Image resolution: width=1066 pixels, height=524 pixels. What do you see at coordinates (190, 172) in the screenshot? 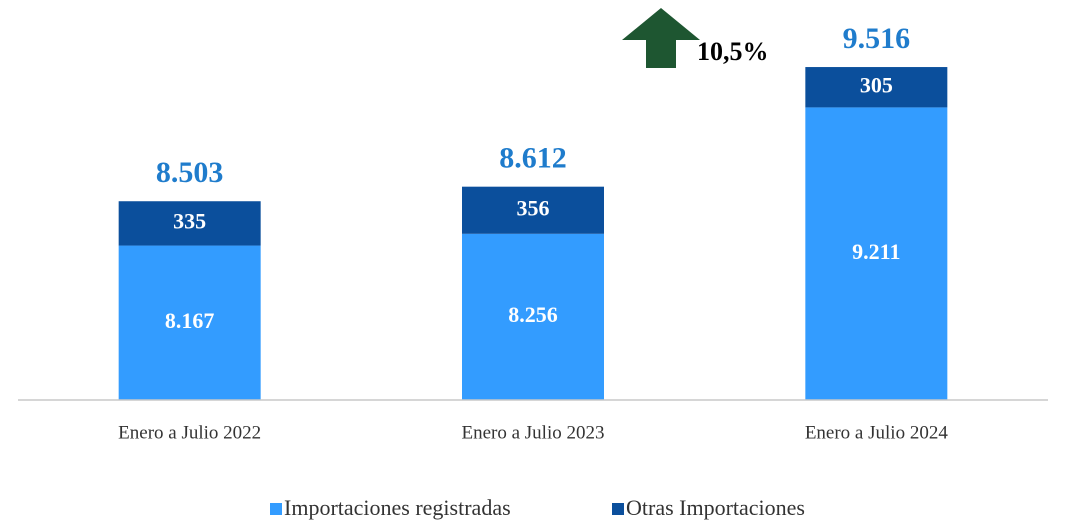
I see `total-label: 8.503` at bounding box center [190, 172].